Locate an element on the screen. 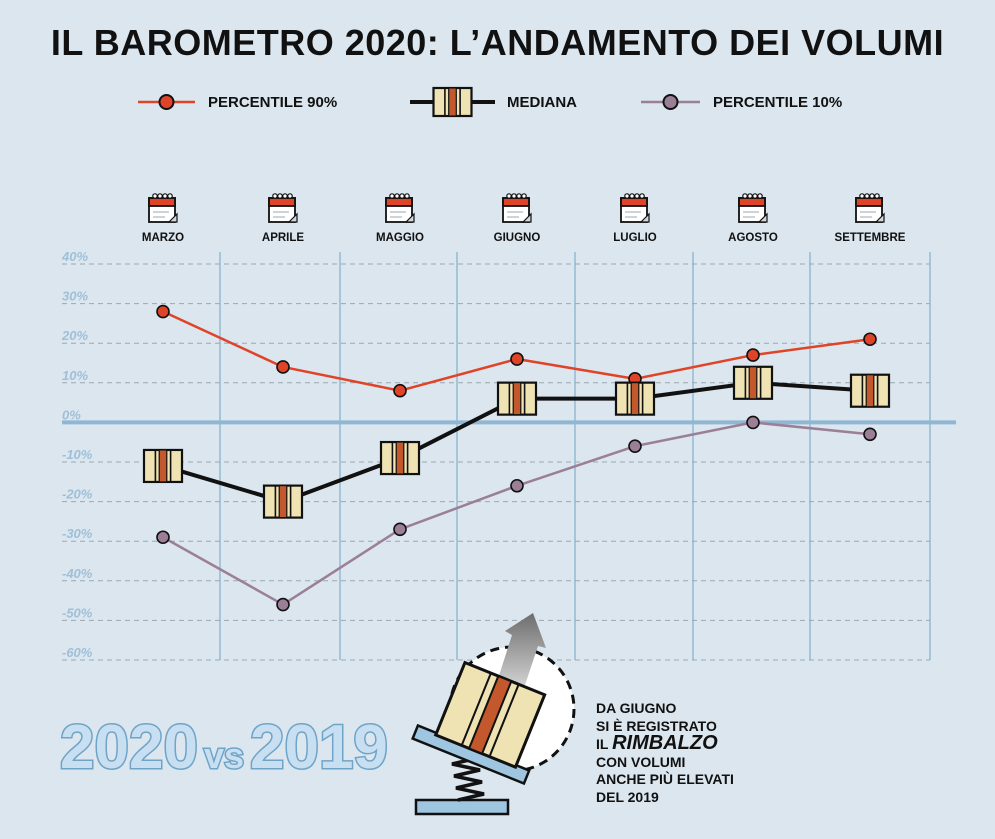 The image size is (995, 839). y-tick-label: 40% is located at coordinates (74, 256).